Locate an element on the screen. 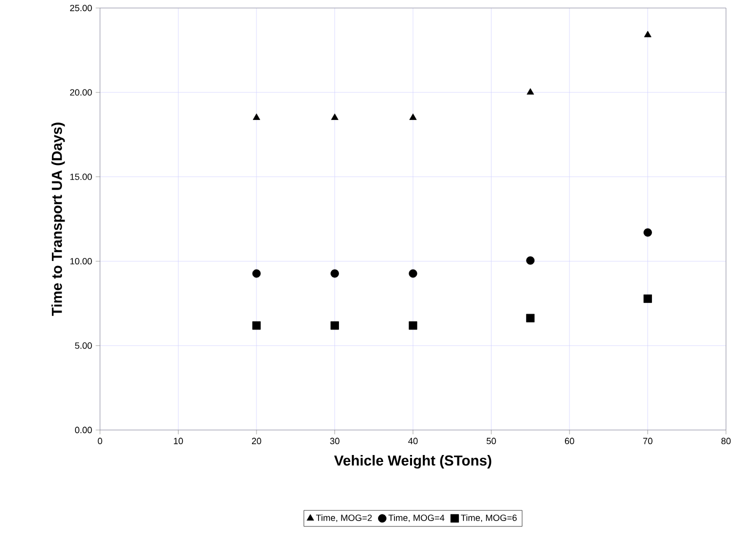  x-tick-label: 50 is located at coordinates (491, 441).